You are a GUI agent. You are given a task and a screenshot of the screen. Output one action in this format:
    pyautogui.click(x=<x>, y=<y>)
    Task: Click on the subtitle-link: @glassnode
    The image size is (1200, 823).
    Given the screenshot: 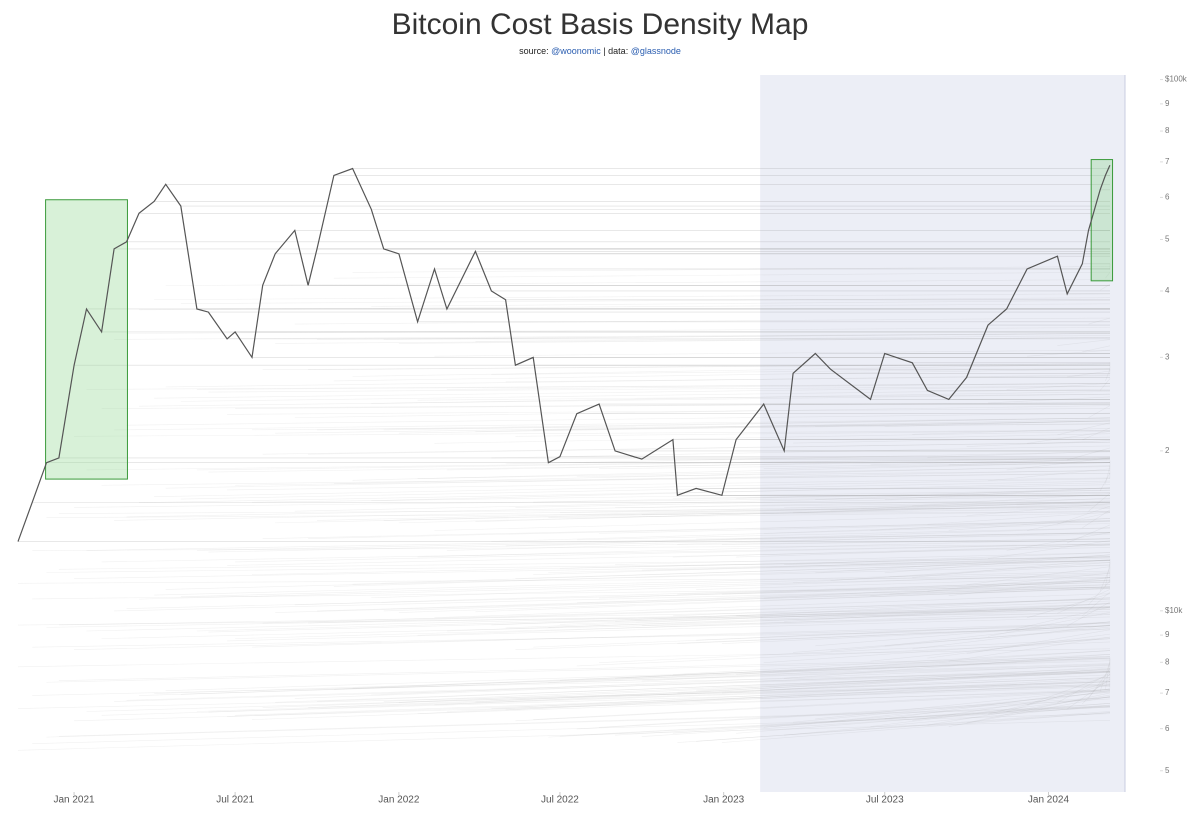 What is the action you would take?
    pyautogui.click(x=655, y=51)
    